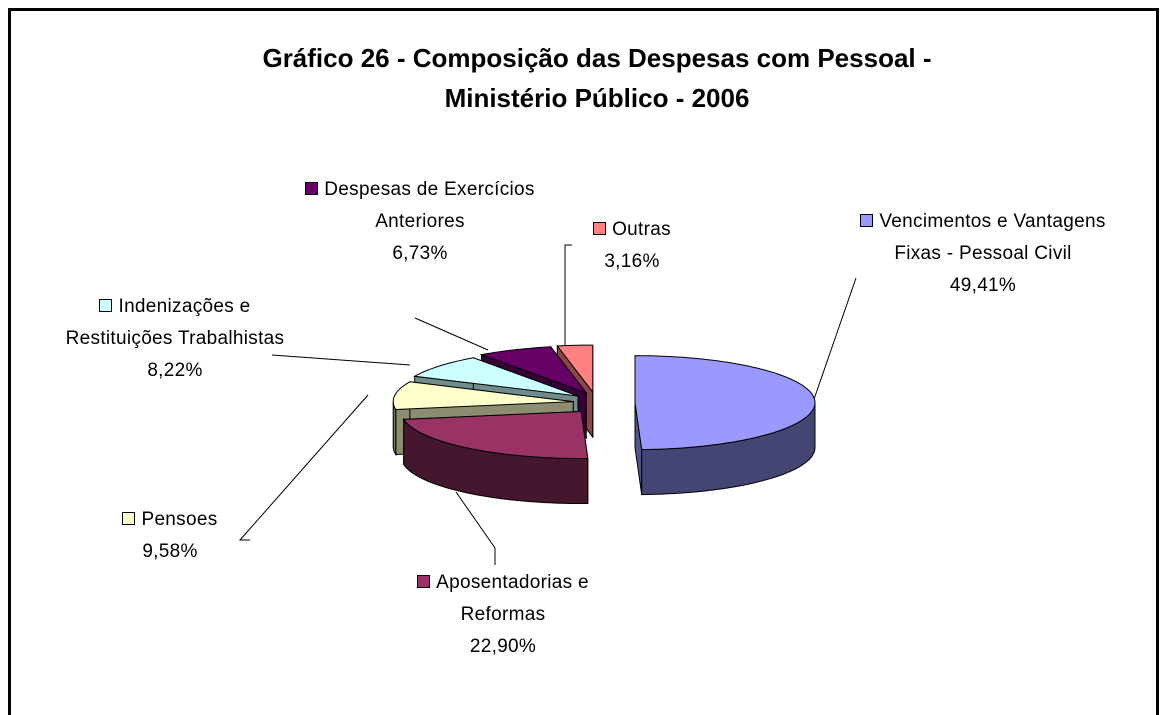 Image resolution: width=1164 pixels, height=715 pixels. I want to click on category-label: Outras, so click(641, 229).